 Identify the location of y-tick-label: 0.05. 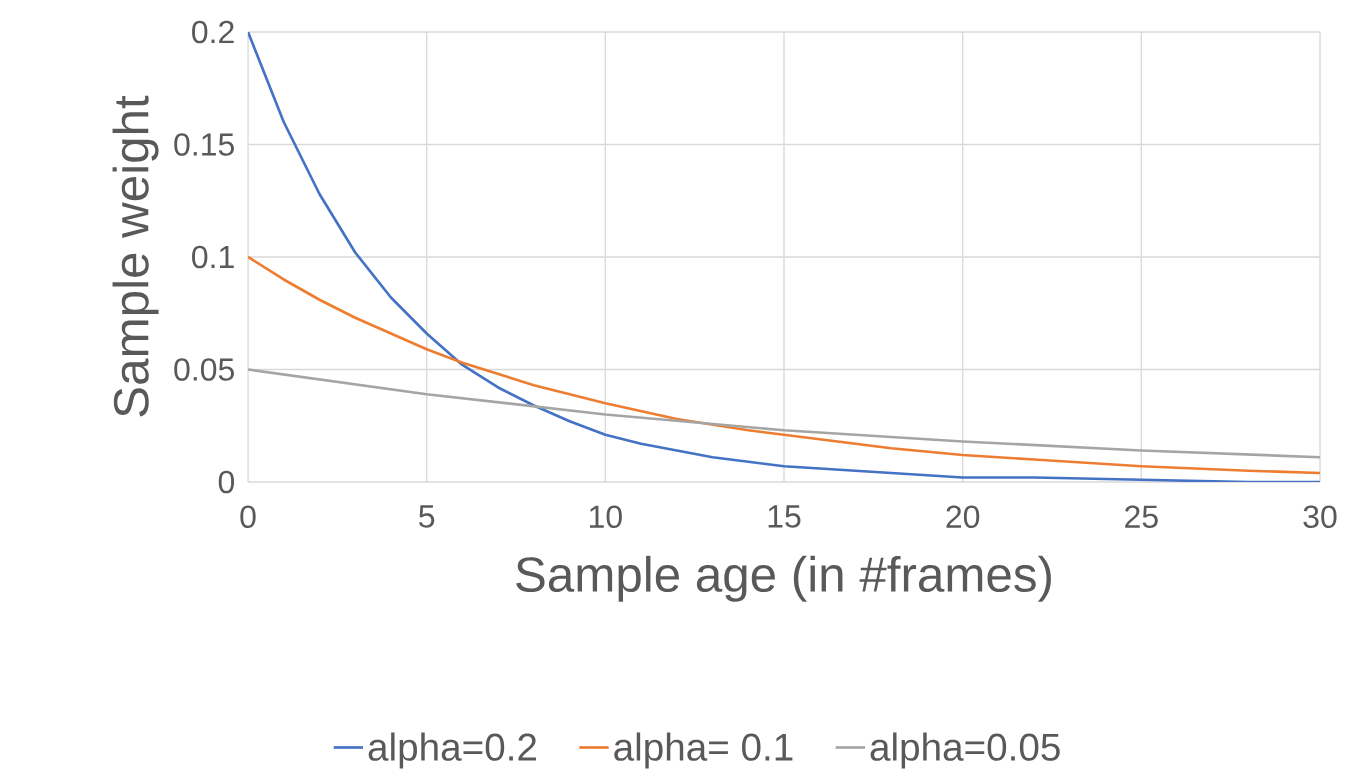
(204, 369).